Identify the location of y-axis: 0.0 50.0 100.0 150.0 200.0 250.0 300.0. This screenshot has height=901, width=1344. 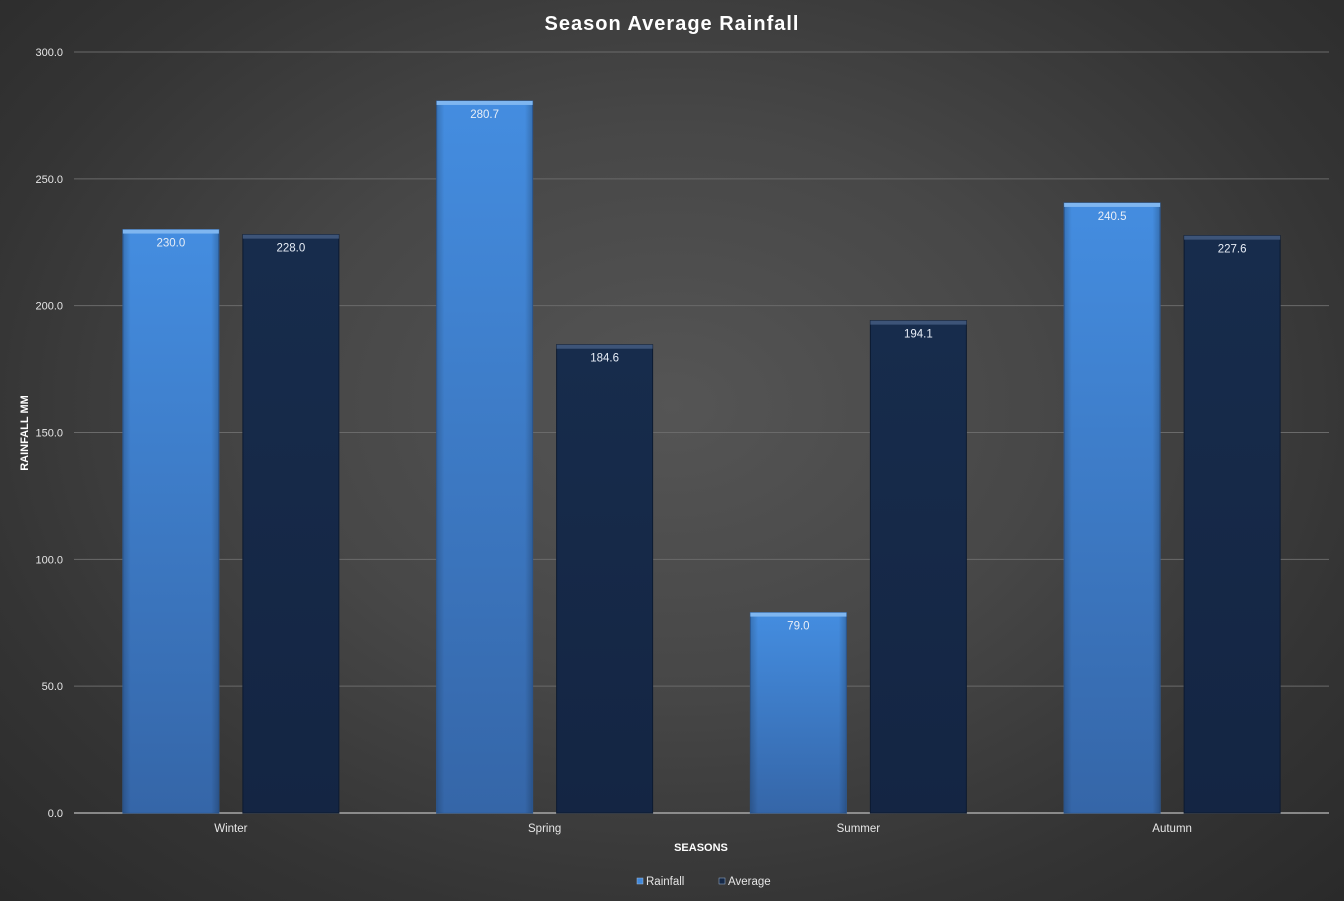
(49, 433).